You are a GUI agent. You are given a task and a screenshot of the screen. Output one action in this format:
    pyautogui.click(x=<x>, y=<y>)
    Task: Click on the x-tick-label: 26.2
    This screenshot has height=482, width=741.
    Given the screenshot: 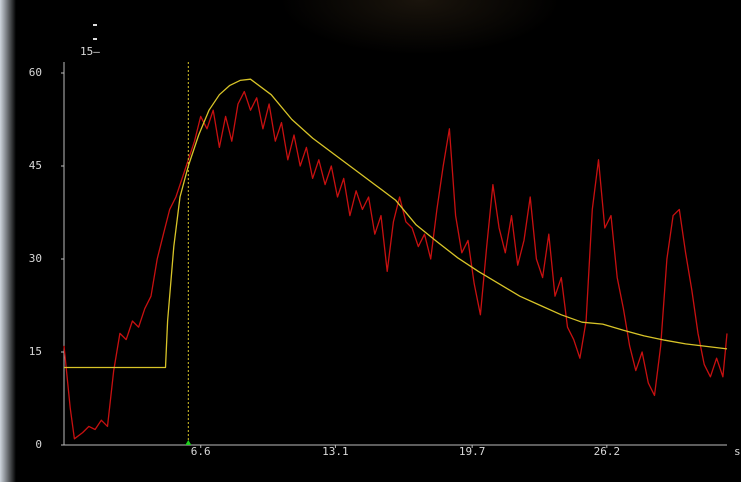 What is the action you would take?
    pyautogui.click(x=607, y=451)
    